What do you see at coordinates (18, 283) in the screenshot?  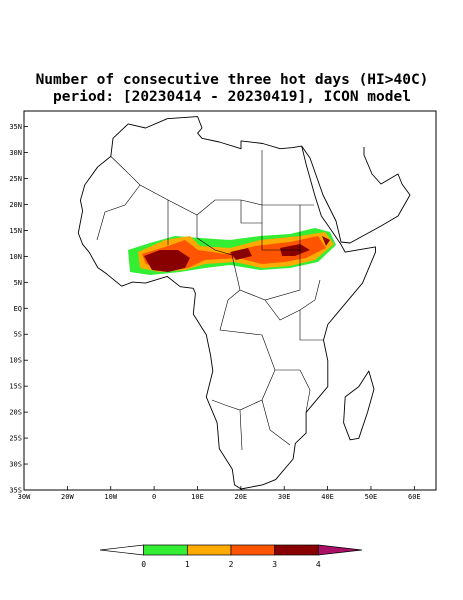 I see `lat-tick-label: 5N` at bounding box center [18, 283].